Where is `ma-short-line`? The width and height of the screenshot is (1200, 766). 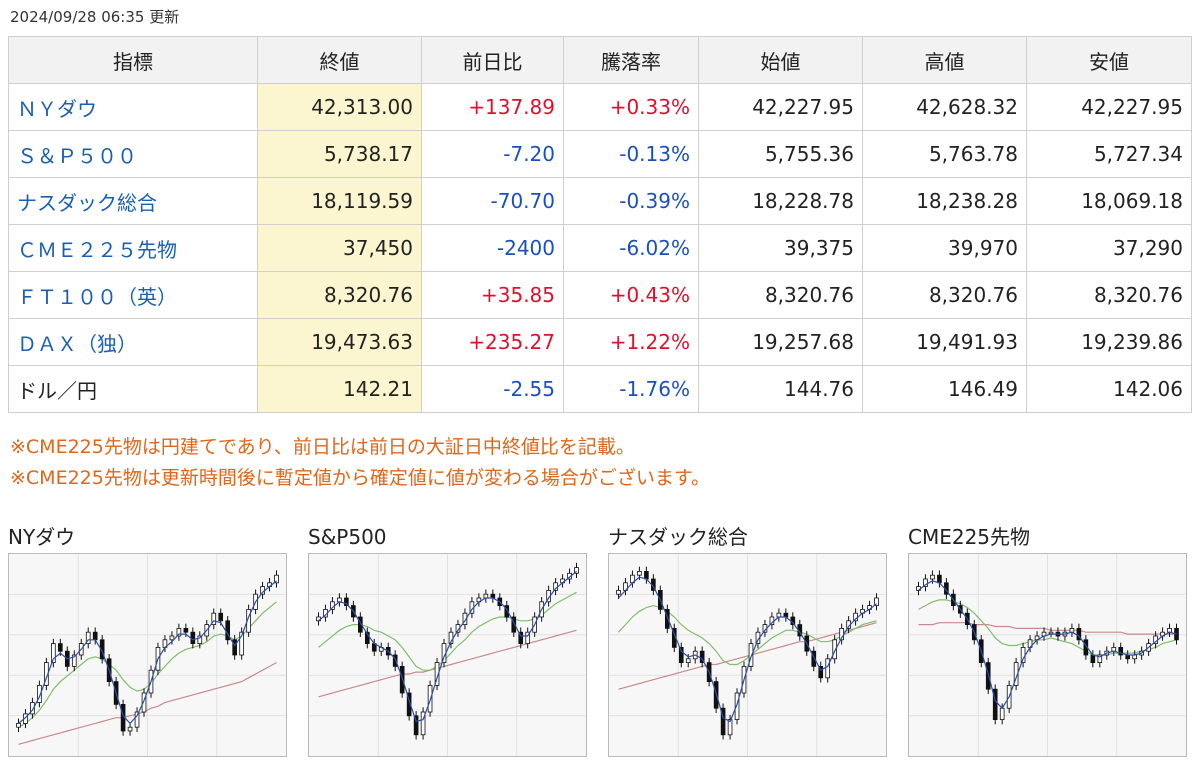
ma-short-line is located at coordinates (747, 649).